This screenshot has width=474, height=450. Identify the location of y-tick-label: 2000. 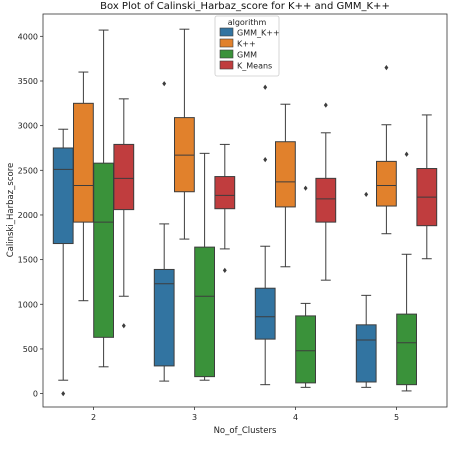
(28, 215).